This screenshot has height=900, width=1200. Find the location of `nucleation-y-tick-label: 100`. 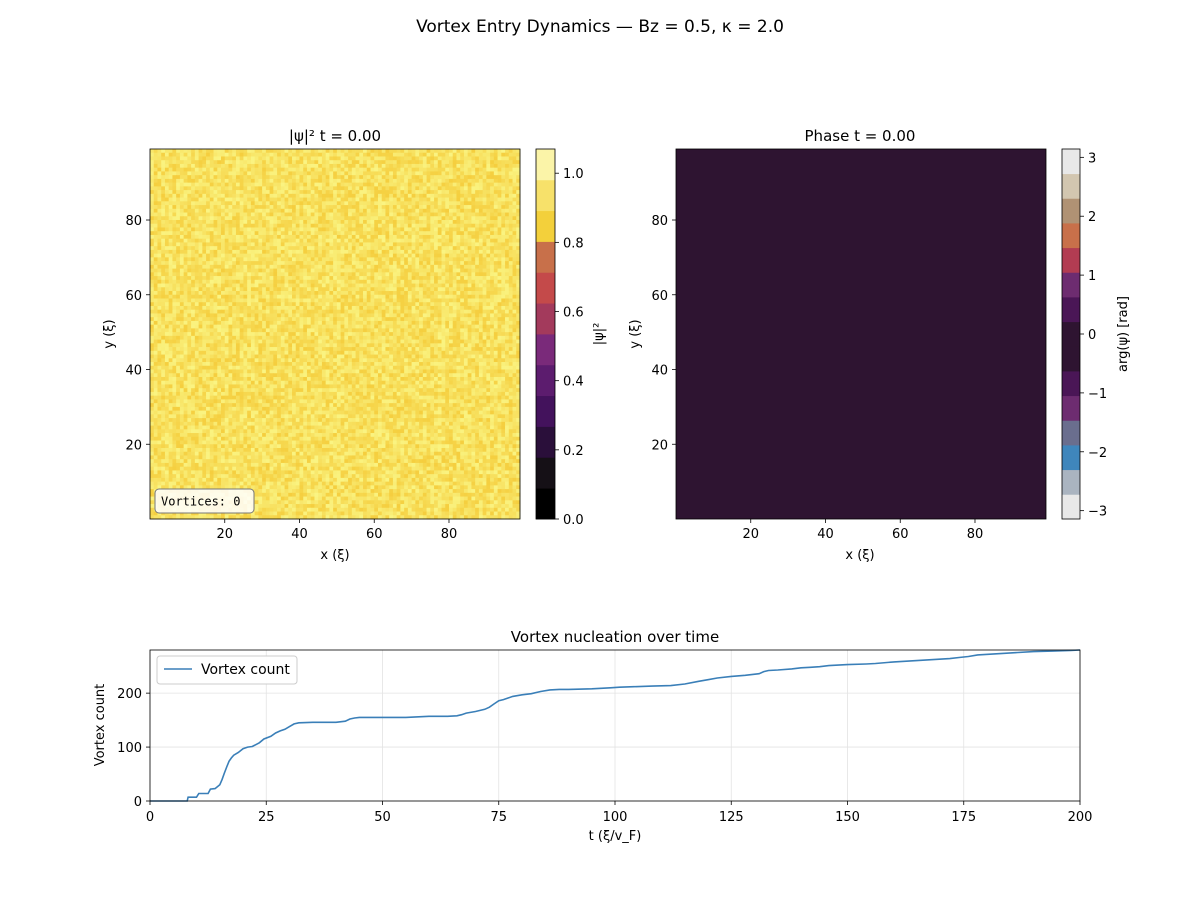

nucleation-y-tick-label: 100 is located at coordinates (129, 748).